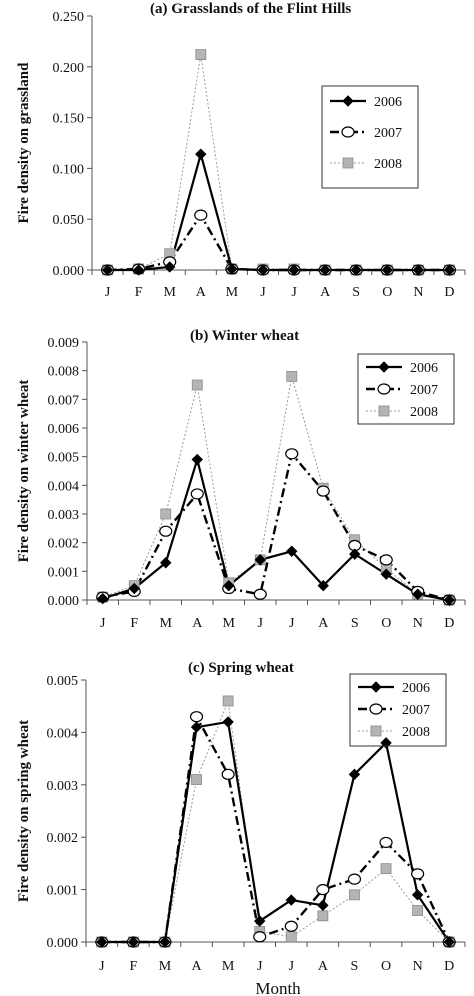  I want to click on chart-title: (c) Spring wheat, so click(241, 668).